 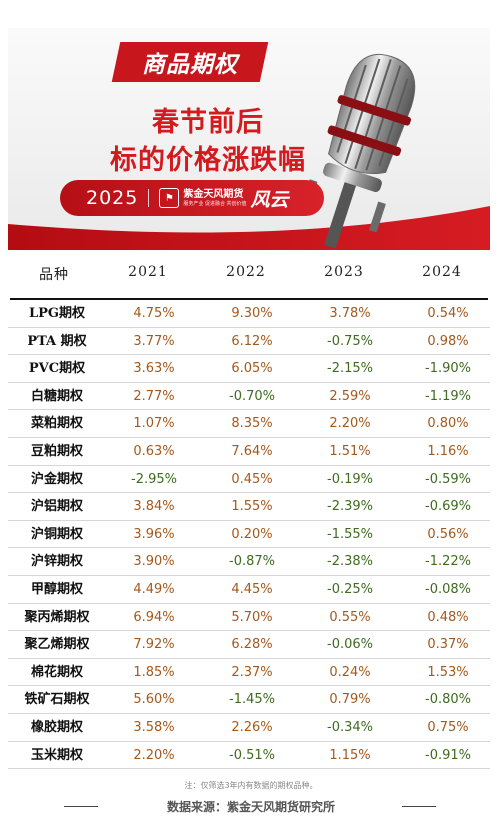 What do you see at coordinates (350, 727) in the screenshot?
I see `row-value-2023: -0.34%` at bounding box center [350, 727].